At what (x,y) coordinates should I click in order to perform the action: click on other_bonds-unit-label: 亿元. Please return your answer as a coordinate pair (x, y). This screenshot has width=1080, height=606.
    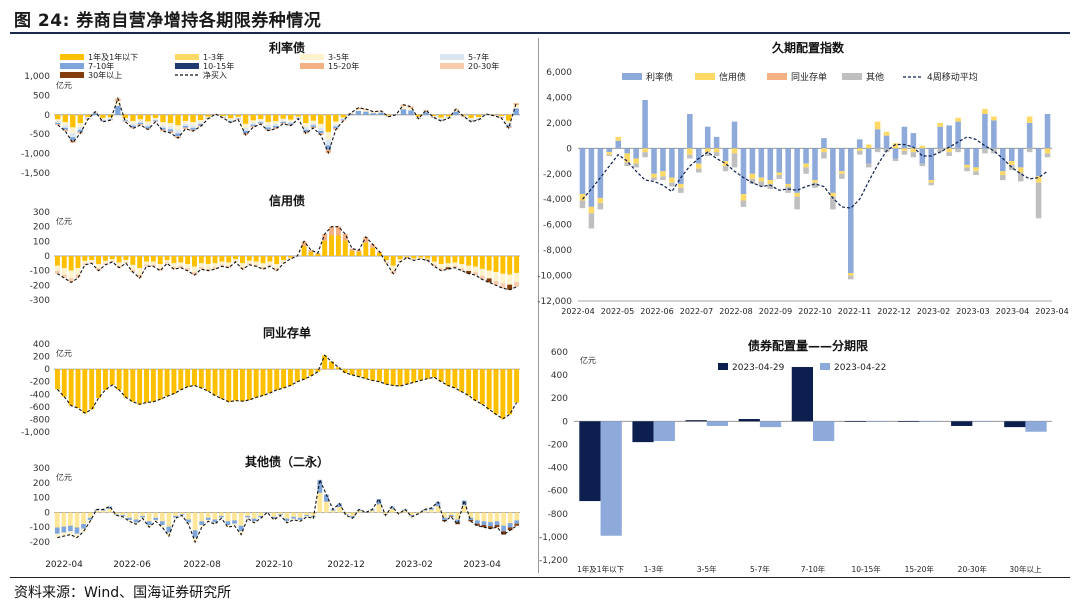
    Looking at the image, I should click on (64, 477).